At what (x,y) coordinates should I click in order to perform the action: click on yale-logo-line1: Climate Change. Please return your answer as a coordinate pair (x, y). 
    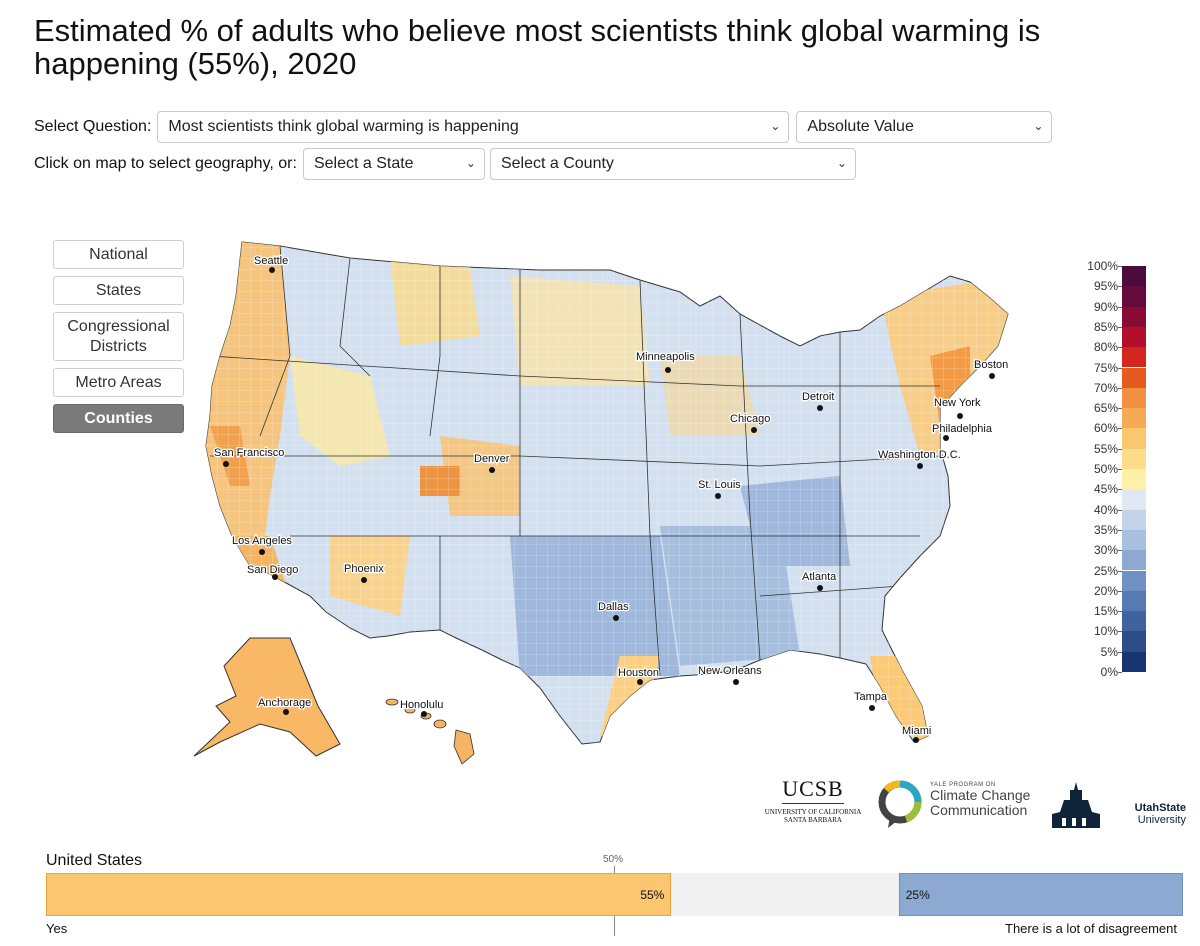
    Looking at the image, I should click on (980, 795).